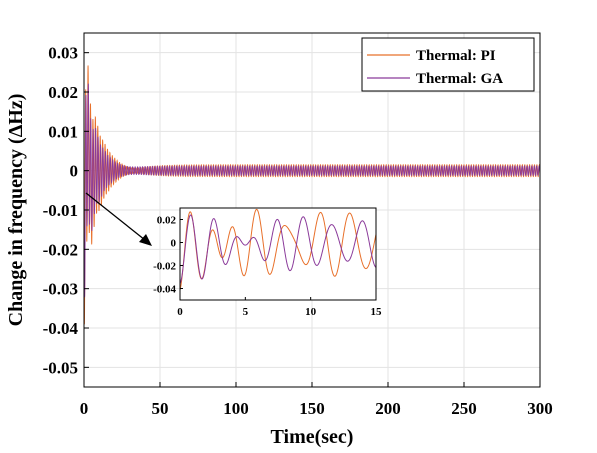 The height and width of the screenshot is (453, 597). What do you see at coordinates (388, 408) in the screenshot?
I see `x-tick-label: 200` at bounding box center [388, 408].